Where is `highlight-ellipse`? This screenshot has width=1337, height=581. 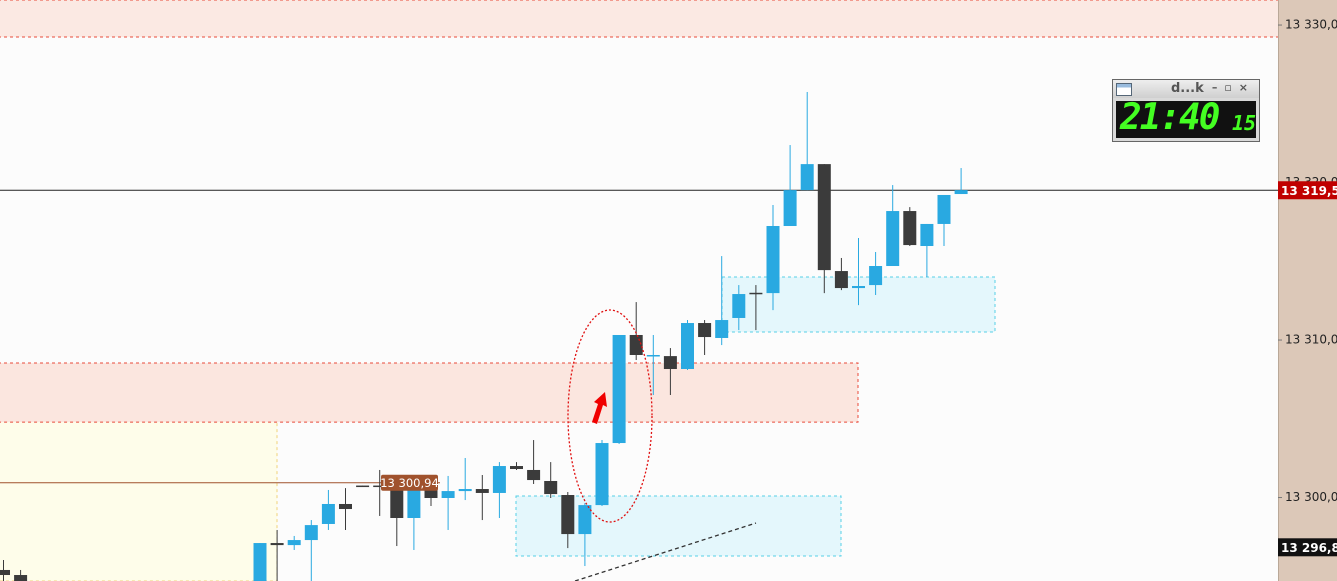 highlight-ellipse is located at coordinates (610, 416).